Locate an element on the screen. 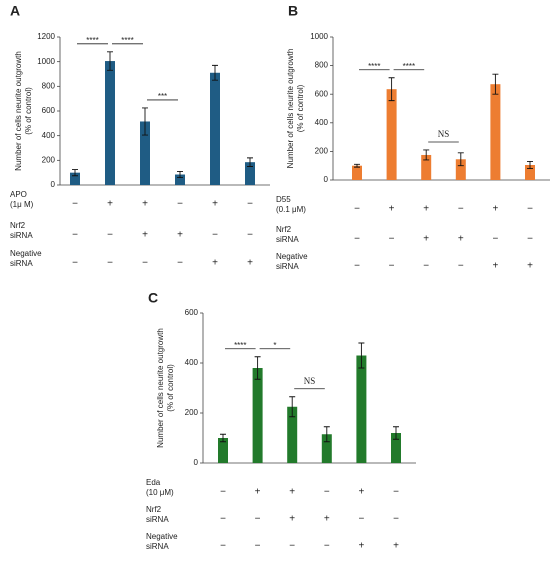 This screenshot has width=550, height=561. panel-letter: C is located at coordinates (153, 298).